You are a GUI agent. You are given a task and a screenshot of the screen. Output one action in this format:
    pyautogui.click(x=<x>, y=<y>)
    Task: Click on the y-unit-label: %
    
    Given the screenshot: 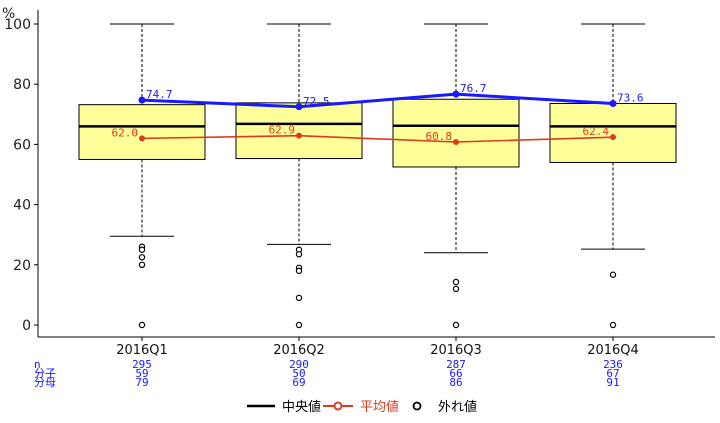 What is the action you would take?
    pyautogui.click(x=8, y=14)
    